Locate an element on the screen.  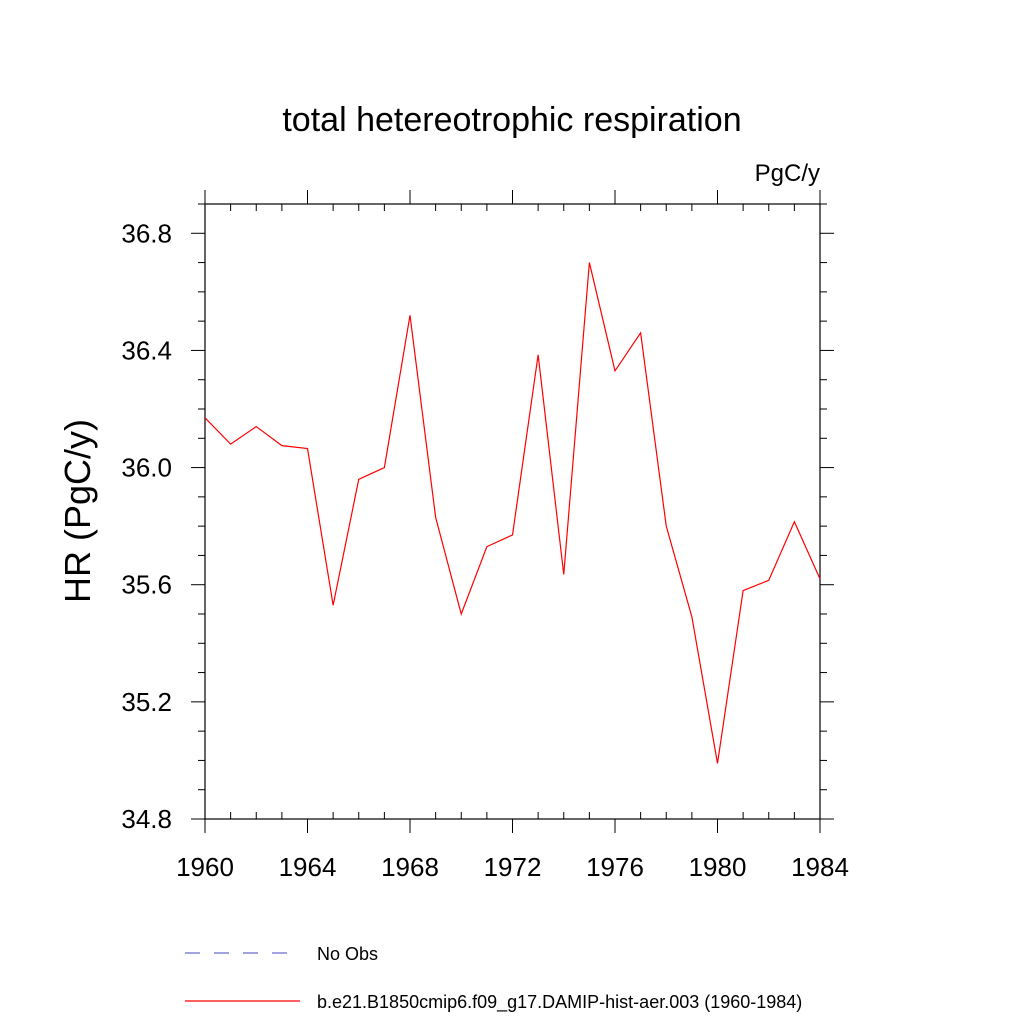
y-tick-label: 35.6 is located at coordinates (146, 585).